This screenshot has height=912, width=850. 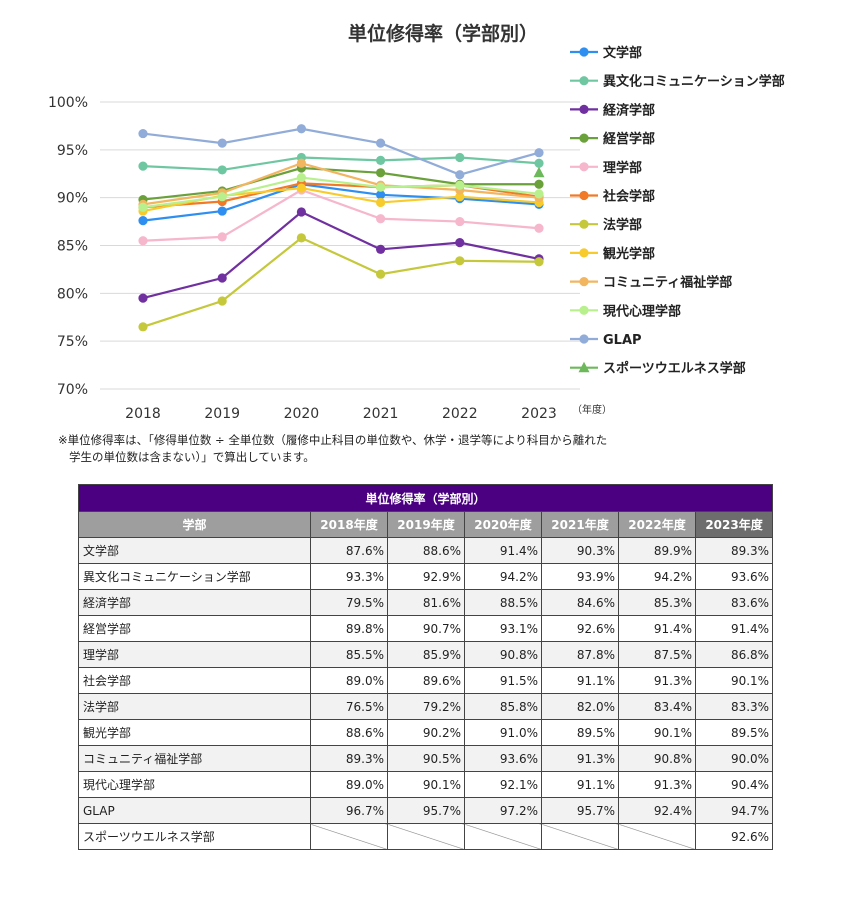 I want to click on rate-cell: 81.6%, so click(x=426, y=602).